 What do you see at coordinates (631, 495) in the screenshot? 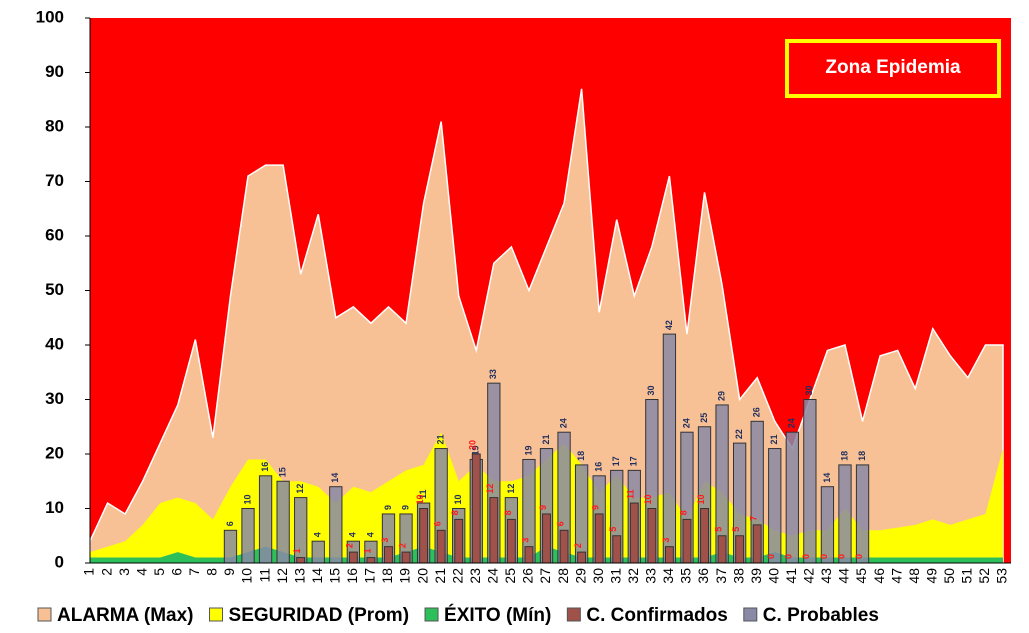
I see `value-label: 11` at bounding box center [631, 495].